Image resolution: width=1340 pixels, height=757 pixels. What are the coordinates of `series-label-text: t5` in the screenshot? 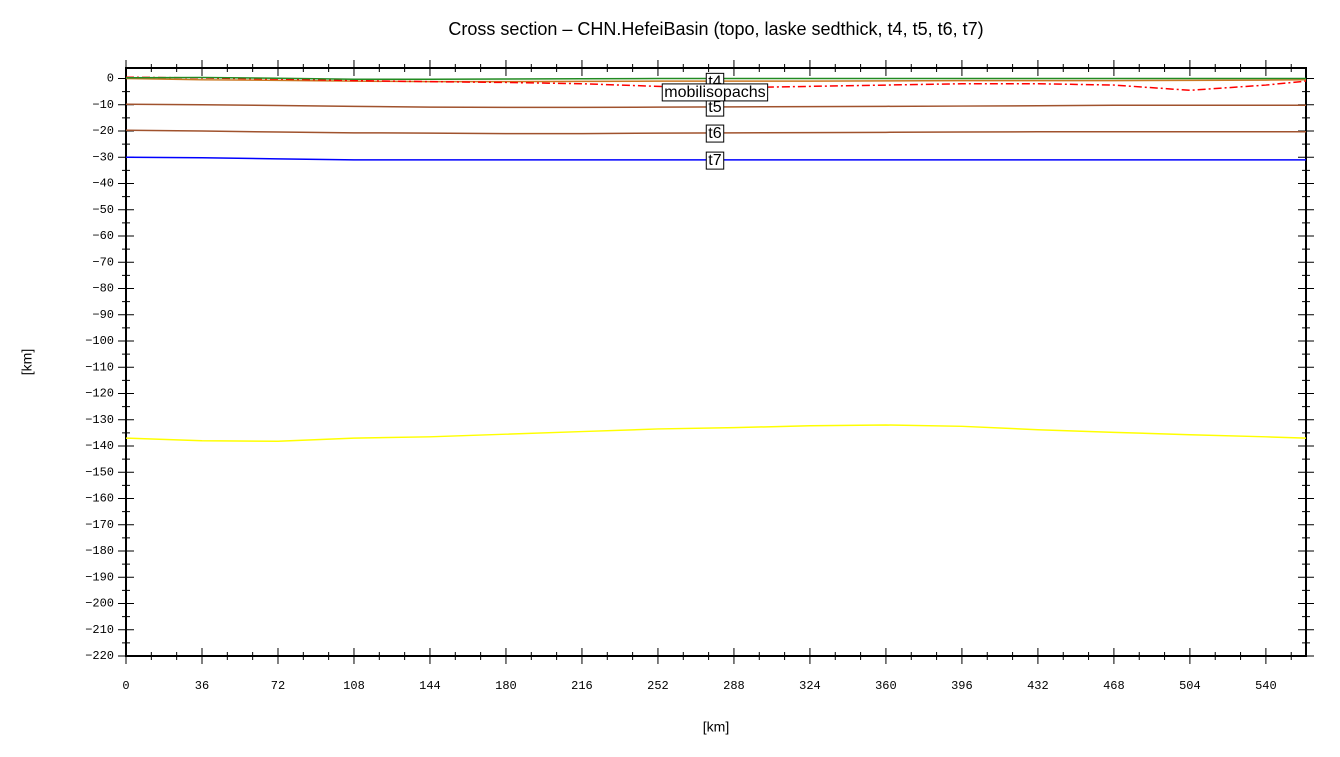 It's located at (714, 107).